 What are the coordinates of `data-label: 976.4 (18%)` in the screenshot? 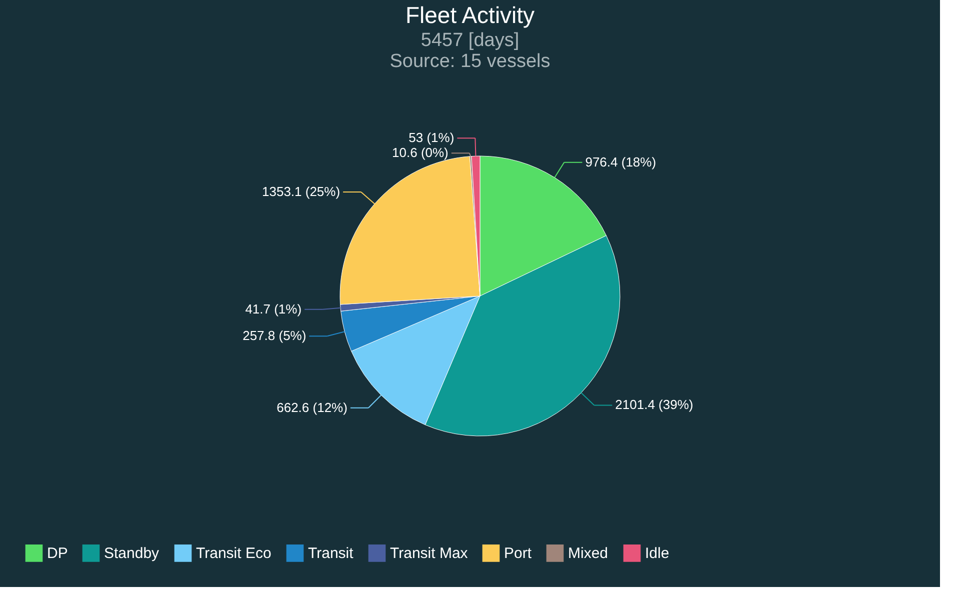 It's located at (620, 162).